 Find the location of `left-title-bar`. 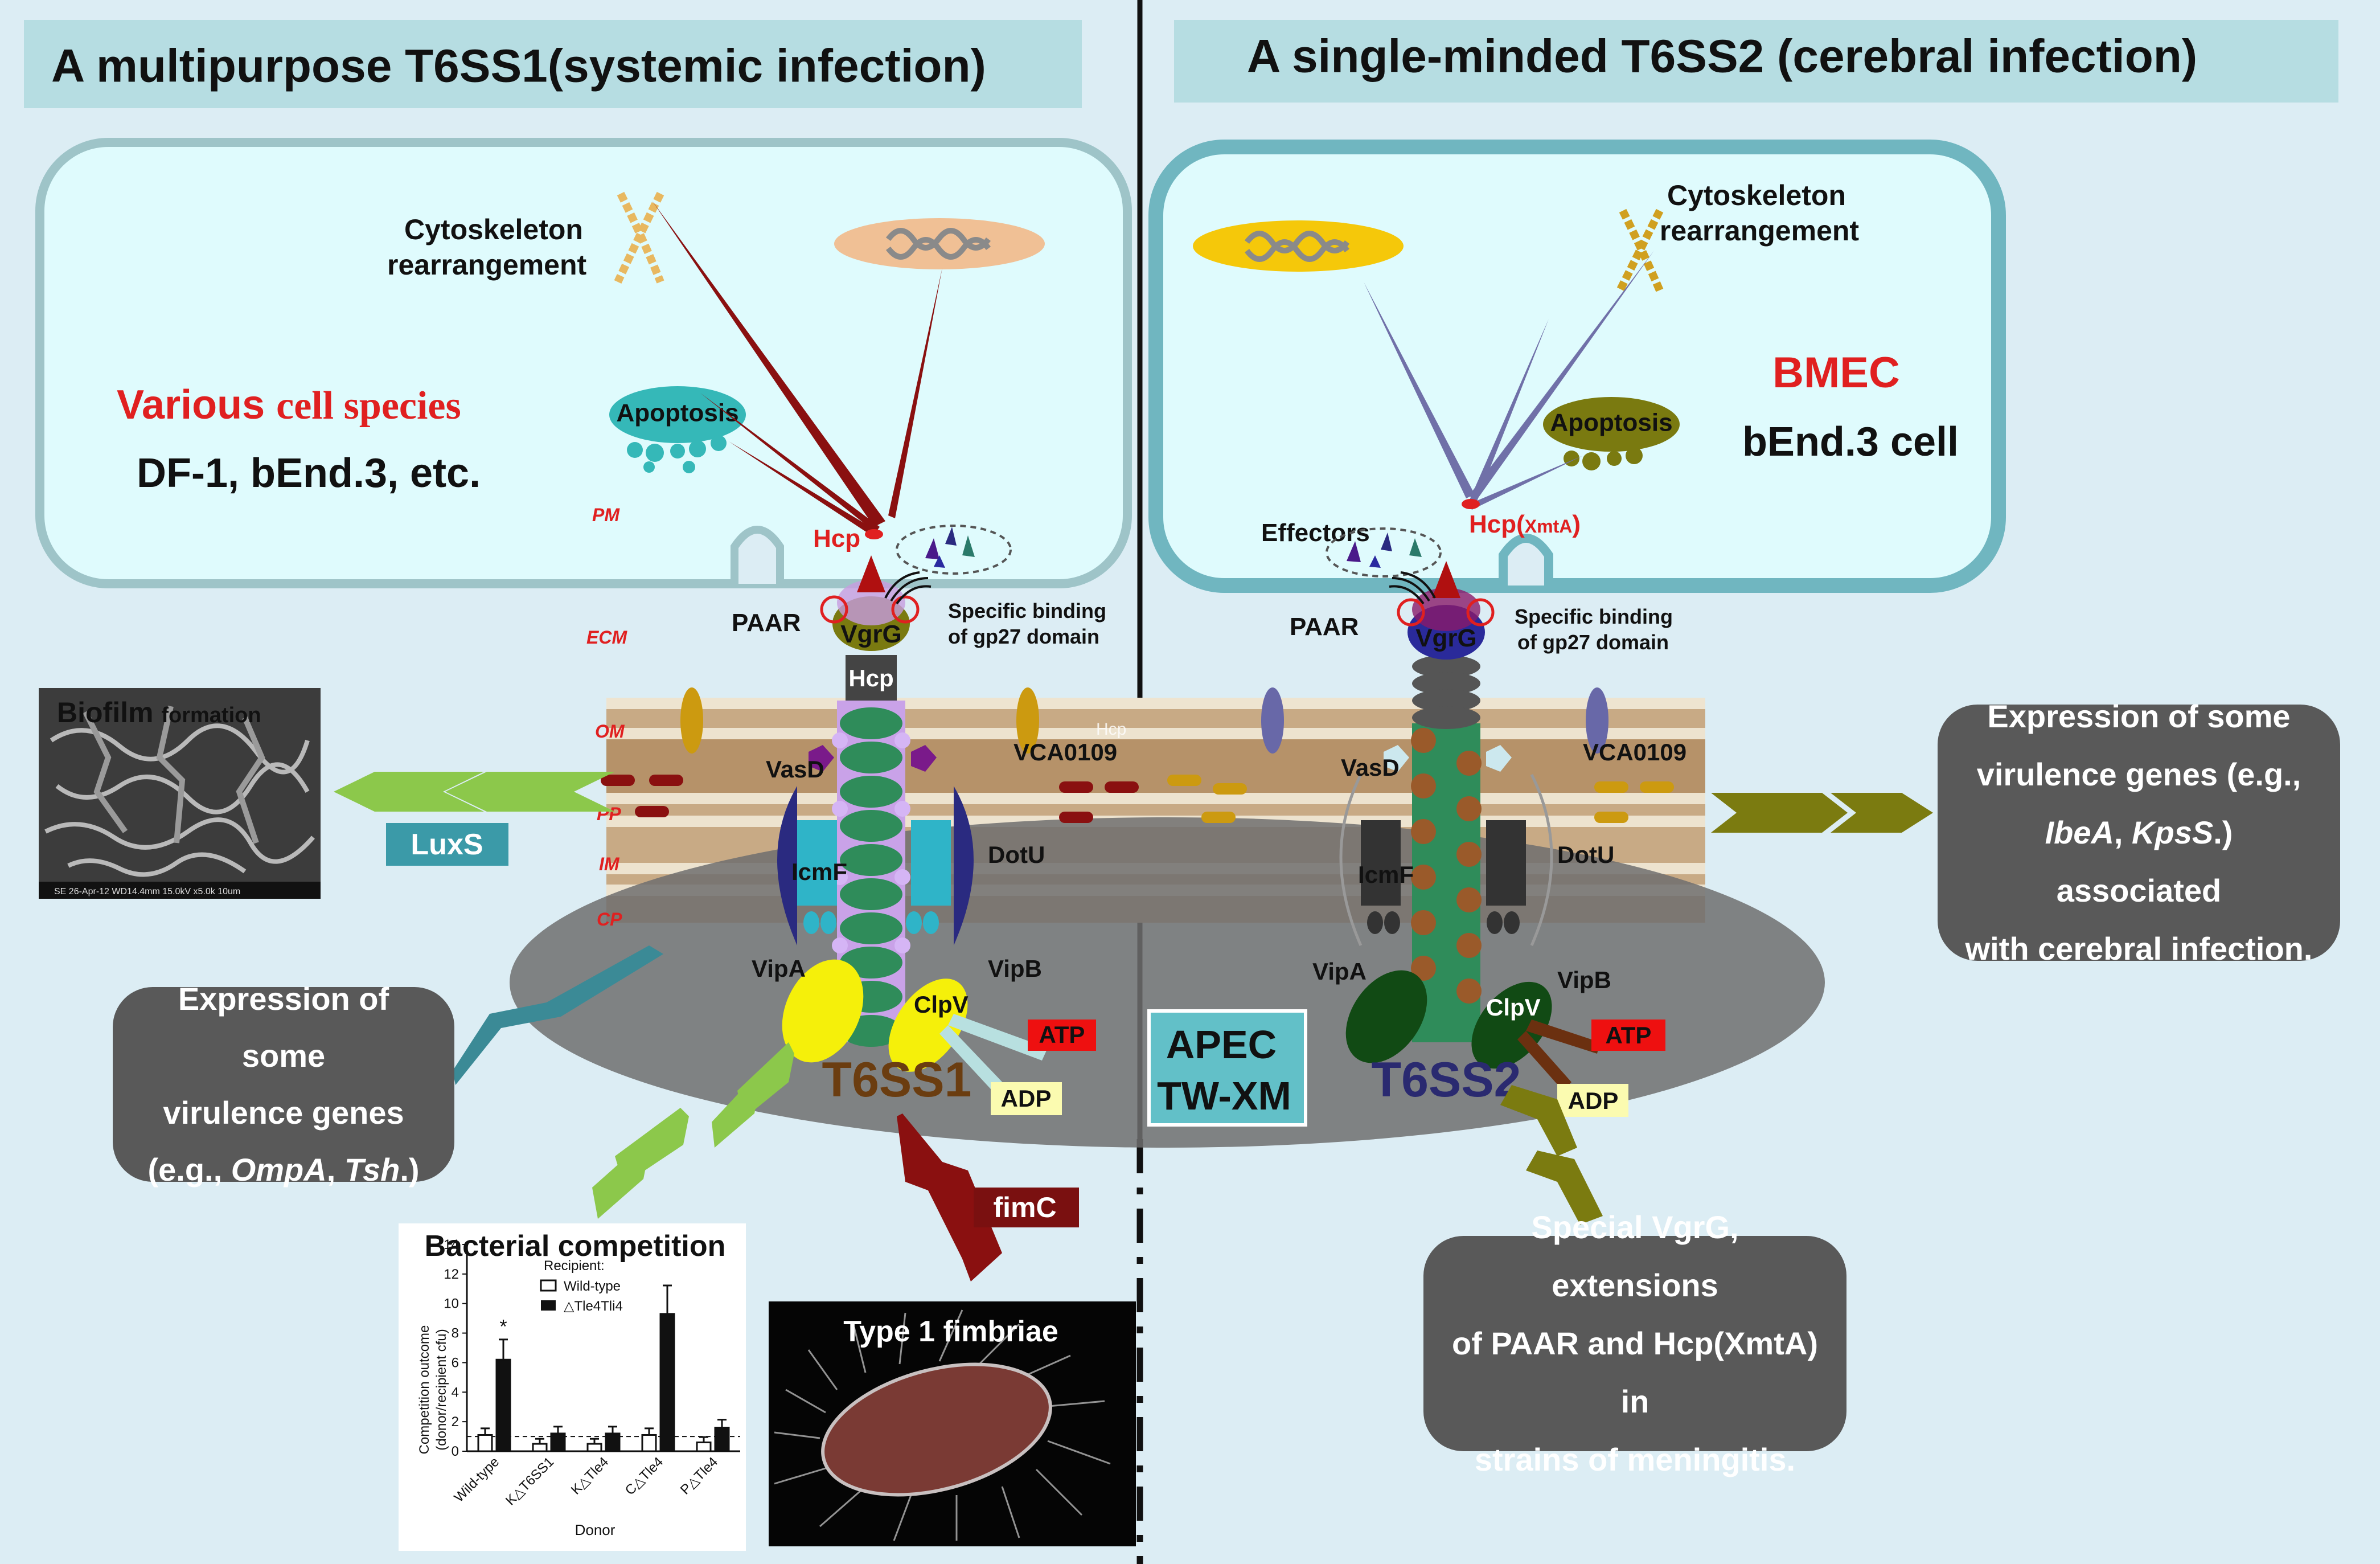

left-title-bar is located at coordinates (553, 64).